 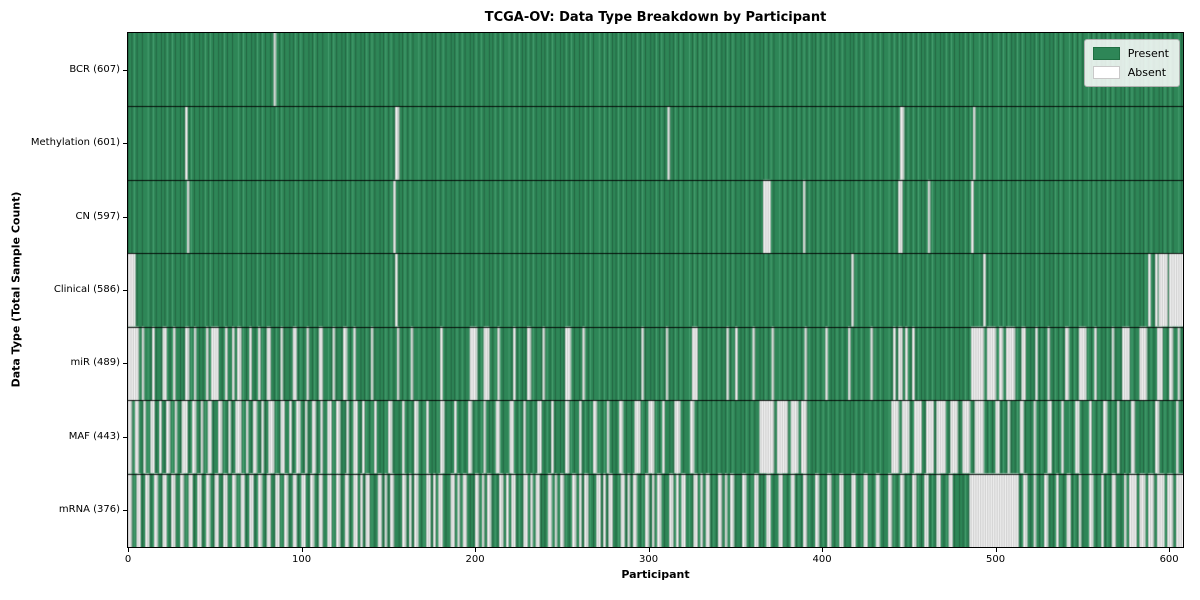 What do you see at coordinates (1131, 63) in the screenshot?
I see `legend: Present Absent` at bounding box center [1131, 63].